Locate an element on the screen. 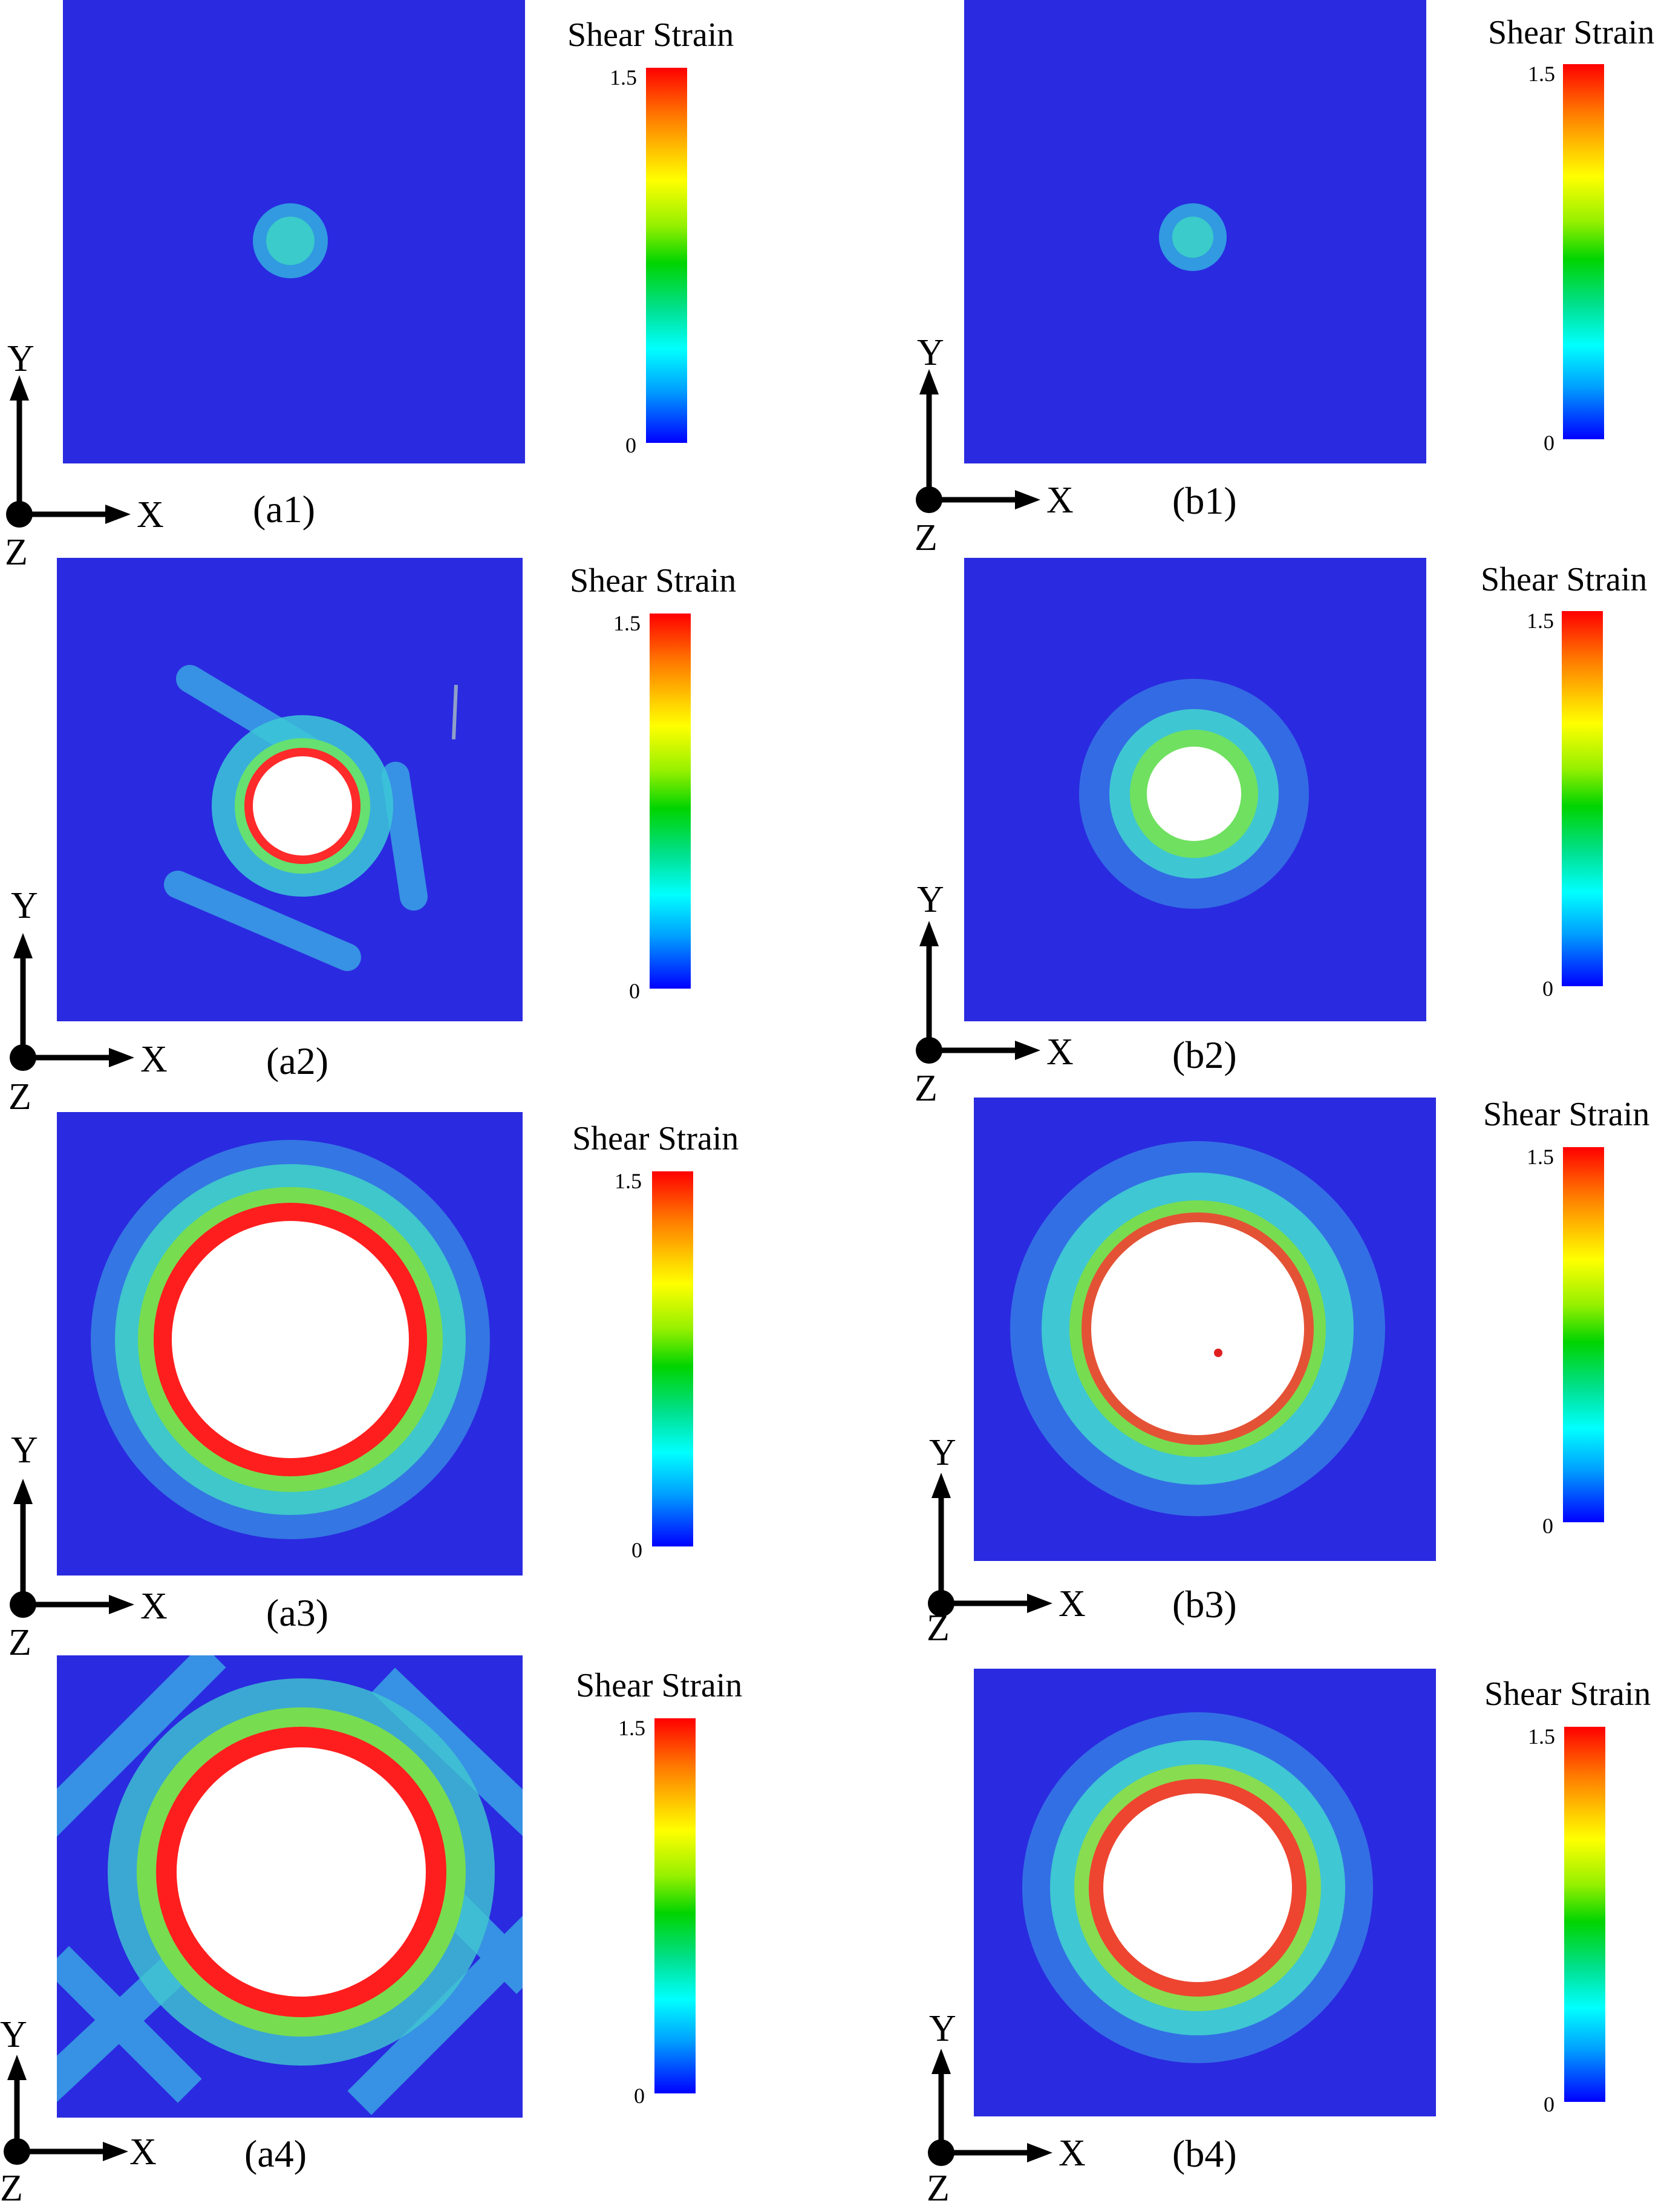  panel-a1: Shear Strain 1.5 0 (a1) Y X Z is located at coordinates (417, 285).